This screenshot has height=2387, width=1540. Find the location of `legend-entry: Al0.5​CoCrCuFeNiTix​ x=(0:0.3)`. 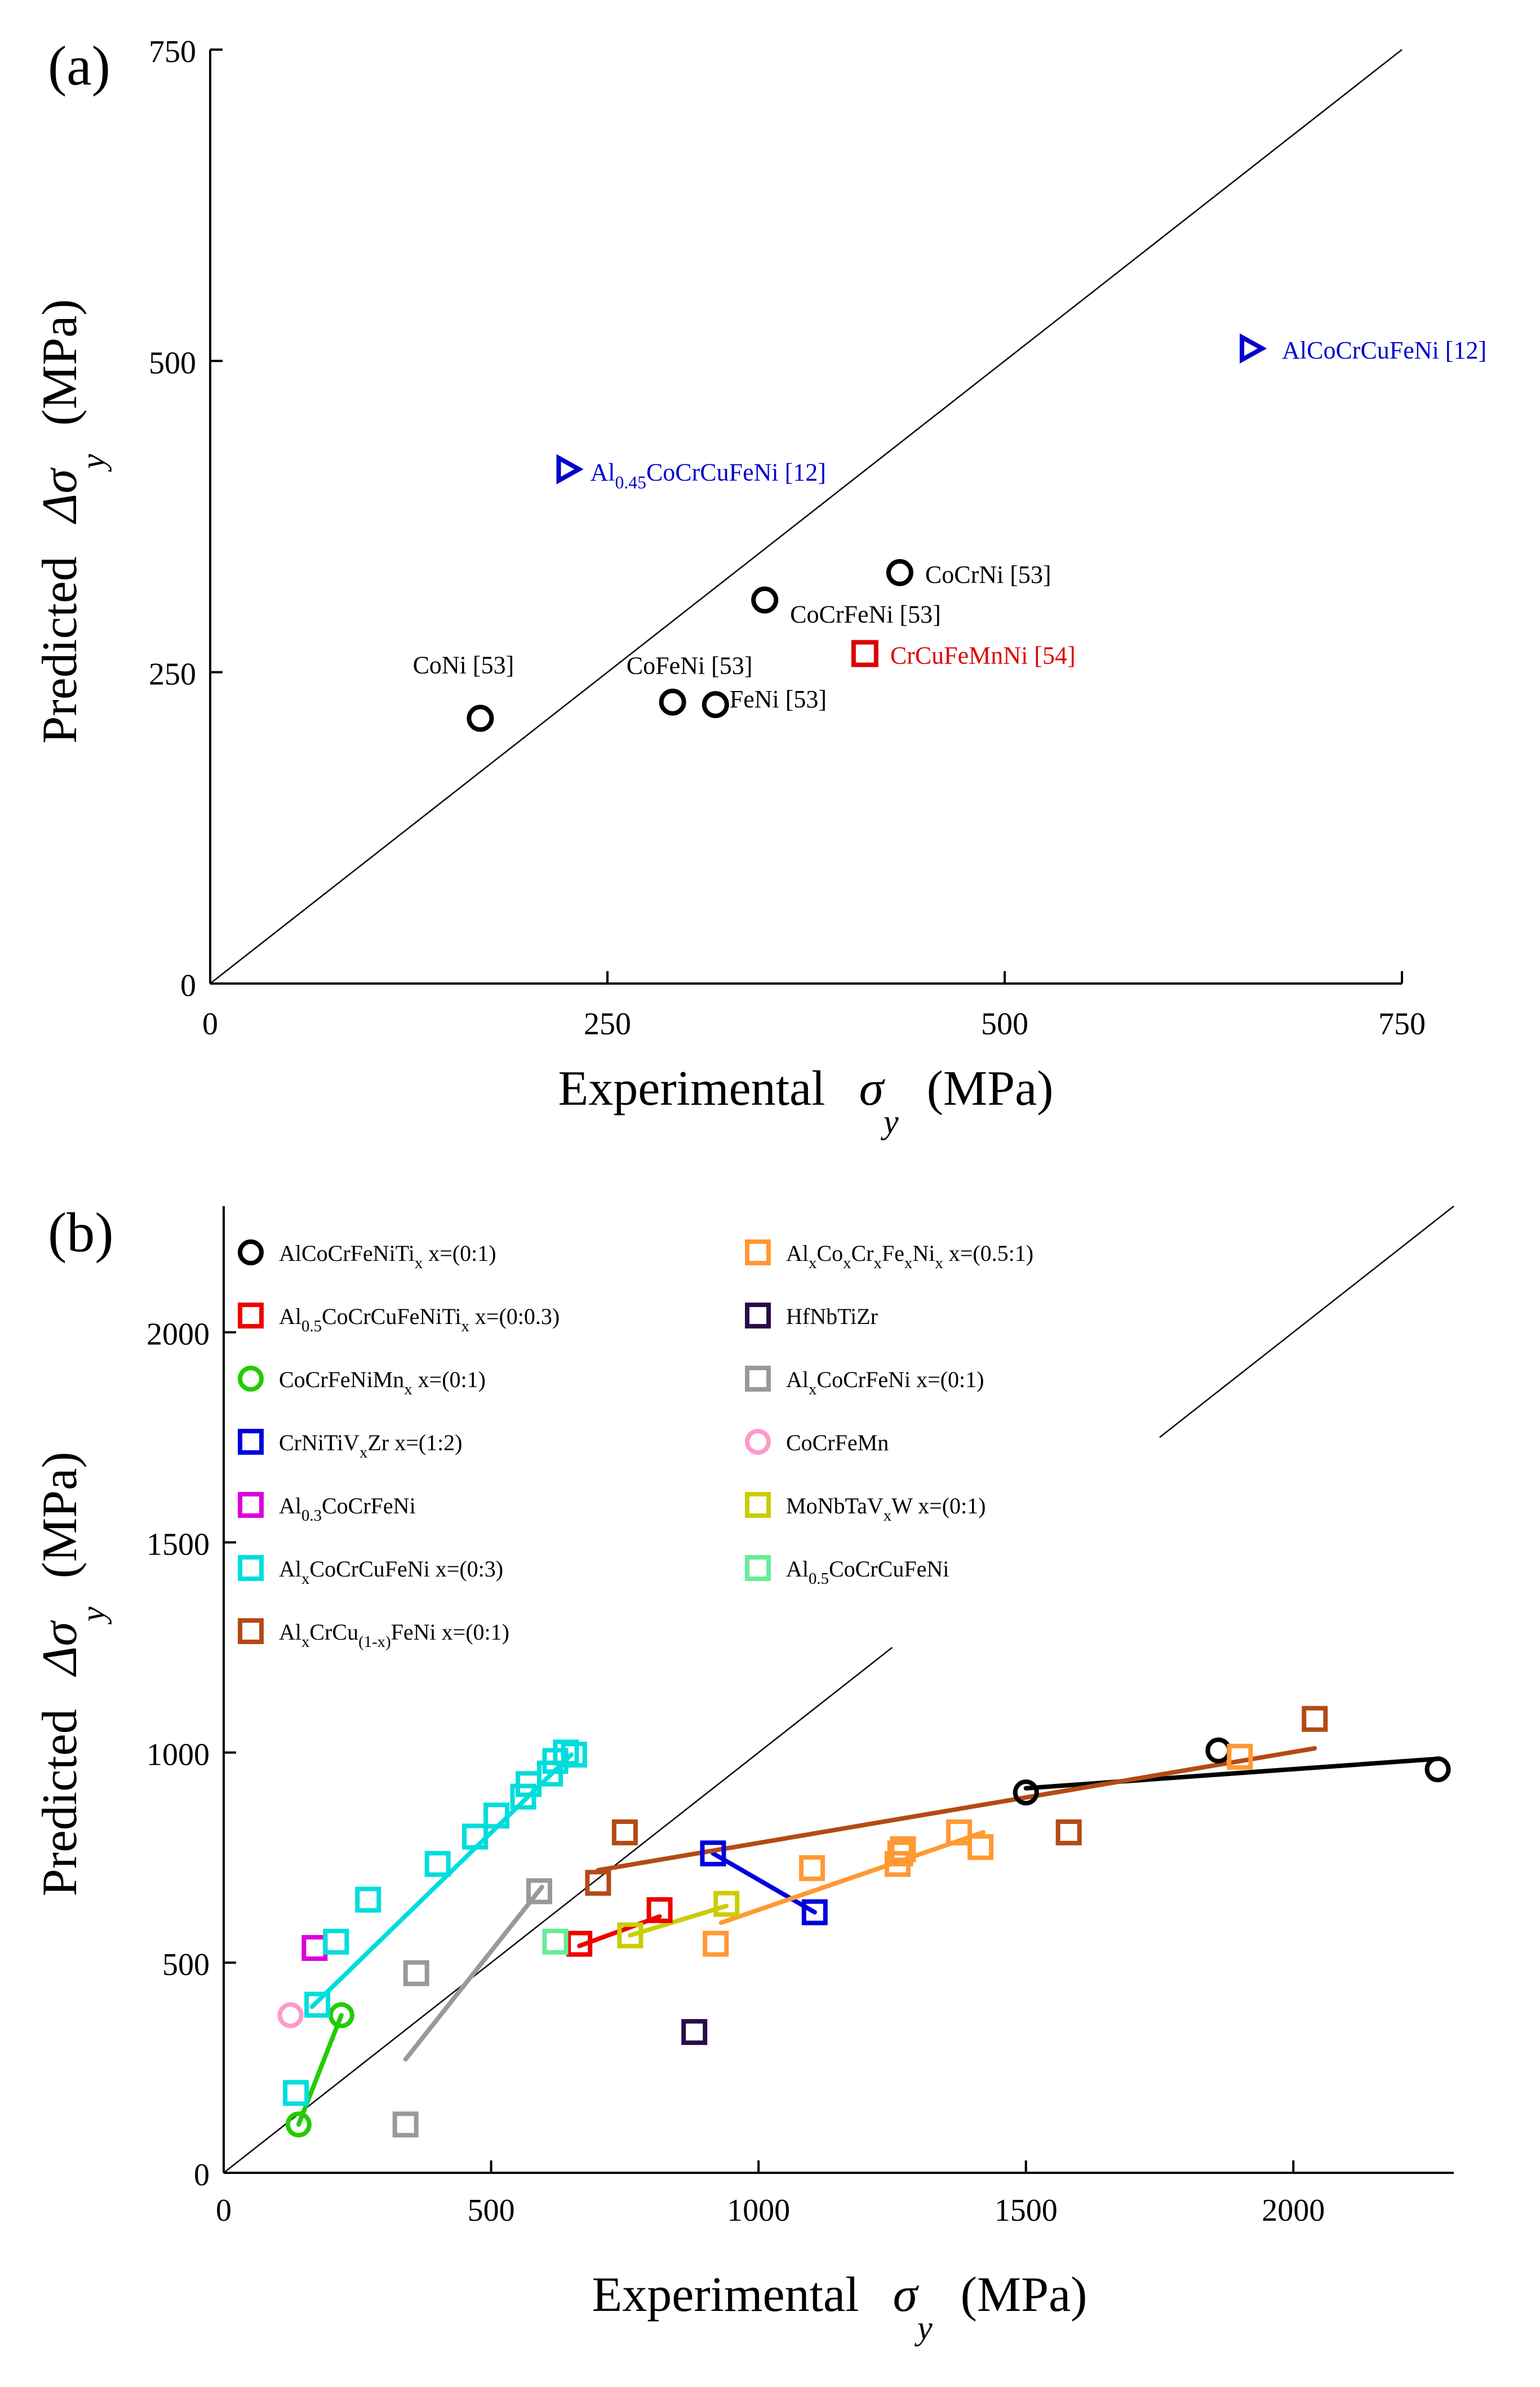

legend-entry: Al0.5​CoCrCuFeNiTix​ x=(0:0.3) is located at coordinates (419, 1319).